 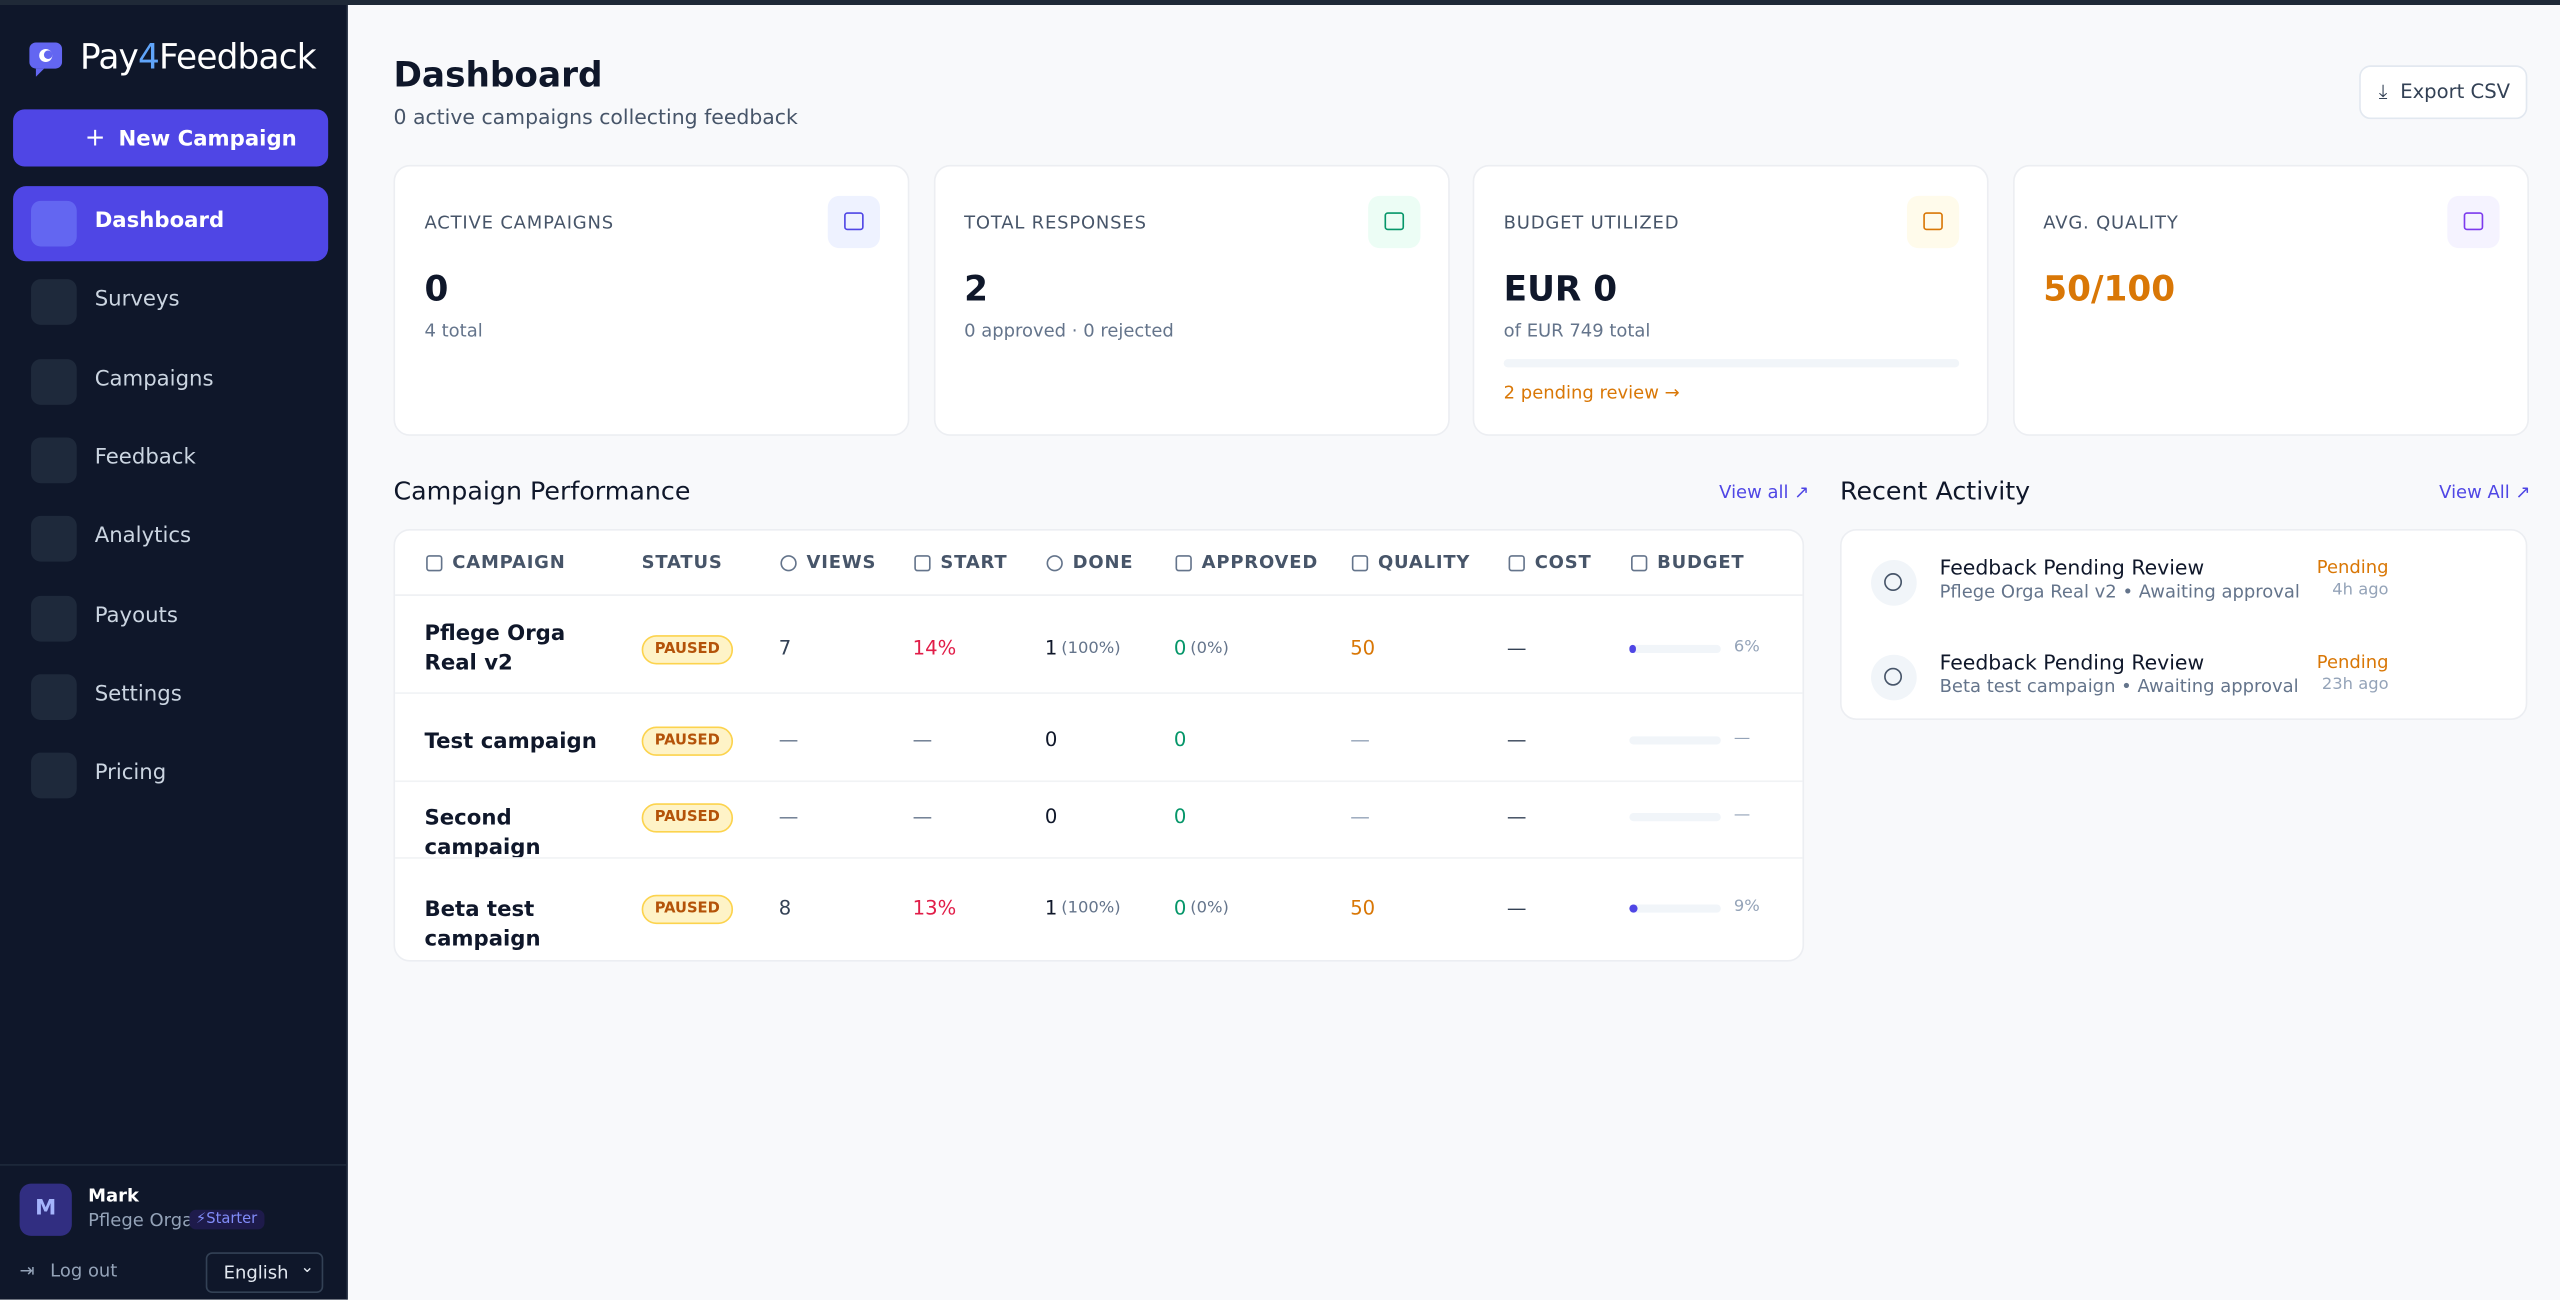 I want to click on nav-item: Settings, so click(x=170, y=696).